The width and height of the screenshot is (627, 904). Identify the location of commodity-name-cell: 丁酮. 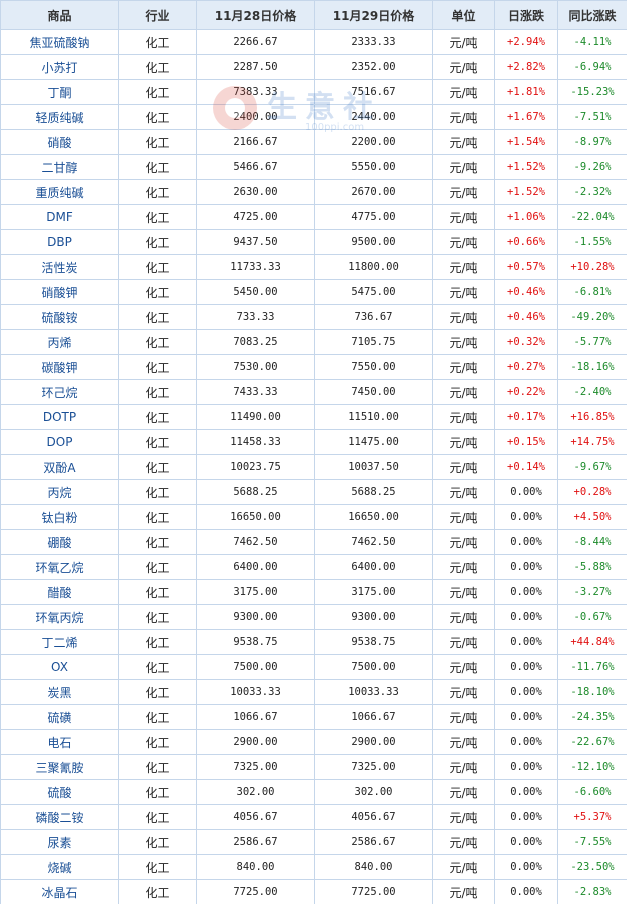
(59, 92).